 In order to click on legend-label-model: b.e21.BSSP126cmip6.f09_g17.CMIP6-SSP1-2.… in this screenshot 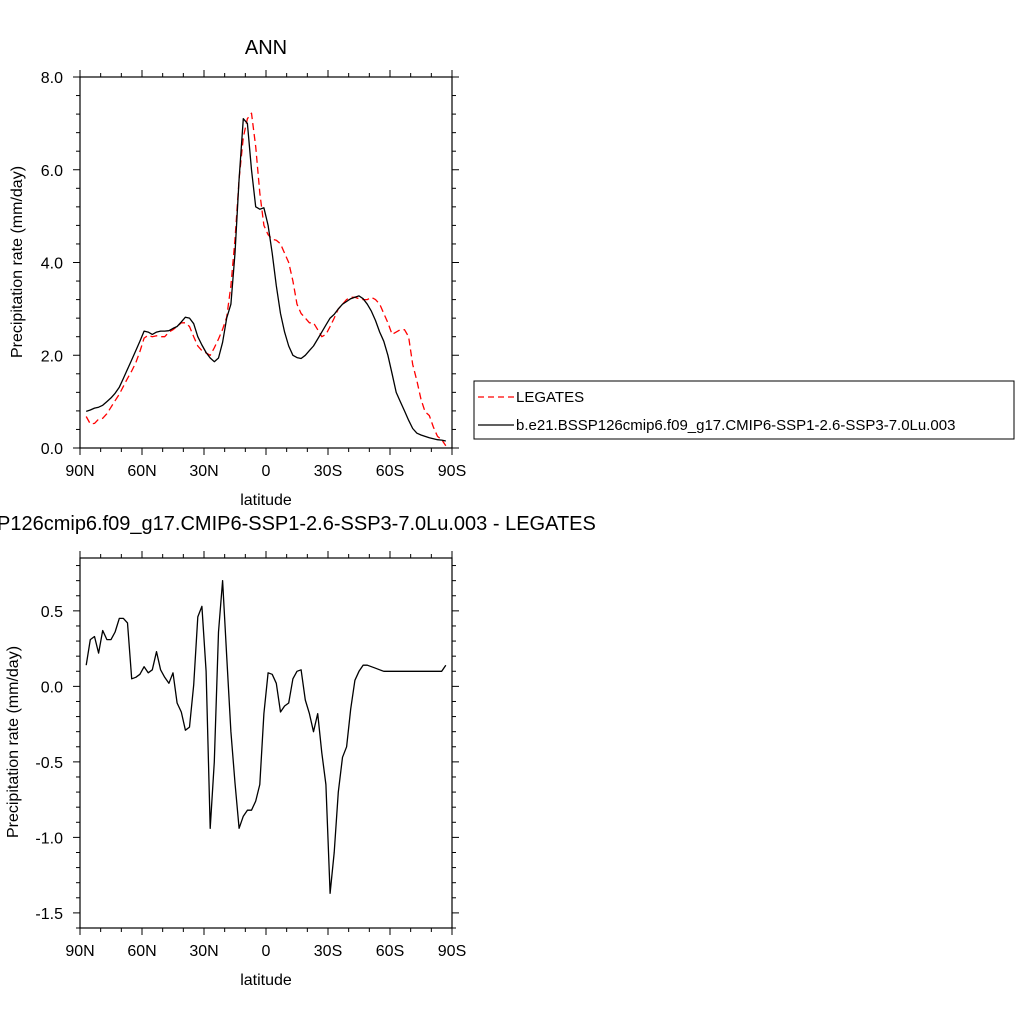, I will do `click(735, 425)`.